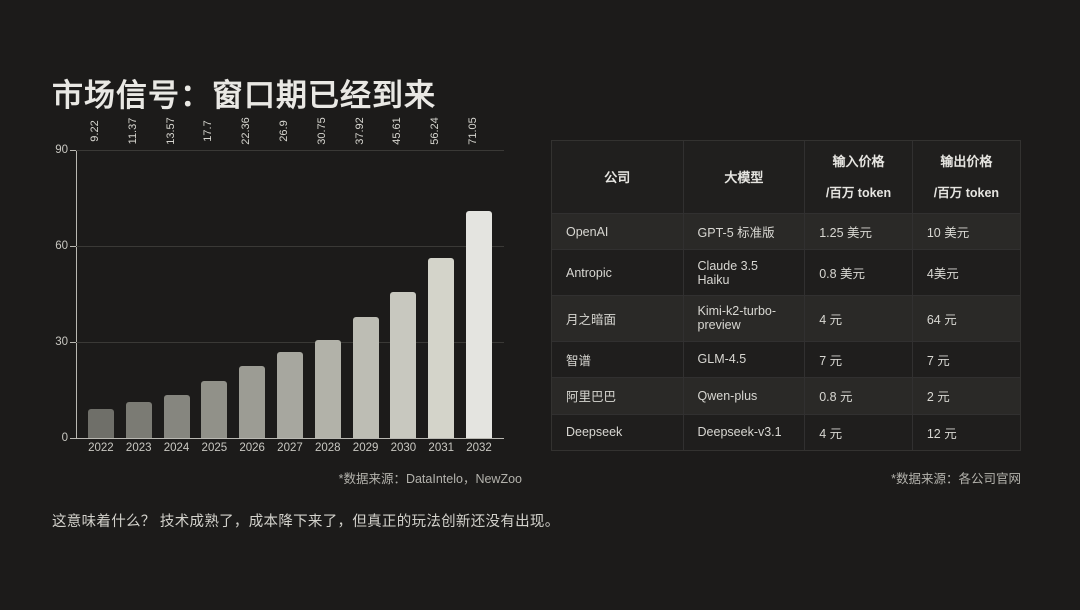 The width and height of the screenshot is (1080, 610). I want to click on cell-company: 月之暗面, so click(618, 318).